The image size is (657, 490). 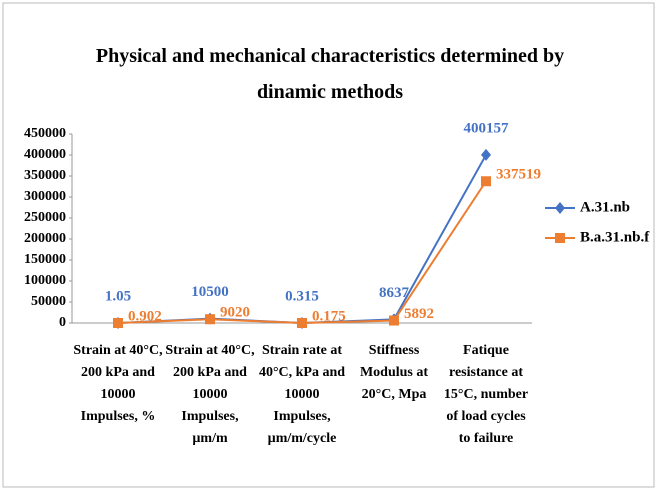 What do you see at coordinates (419, 314) in the screenshot?
I see `data-label: 5892` at bounding box center [419, 314].